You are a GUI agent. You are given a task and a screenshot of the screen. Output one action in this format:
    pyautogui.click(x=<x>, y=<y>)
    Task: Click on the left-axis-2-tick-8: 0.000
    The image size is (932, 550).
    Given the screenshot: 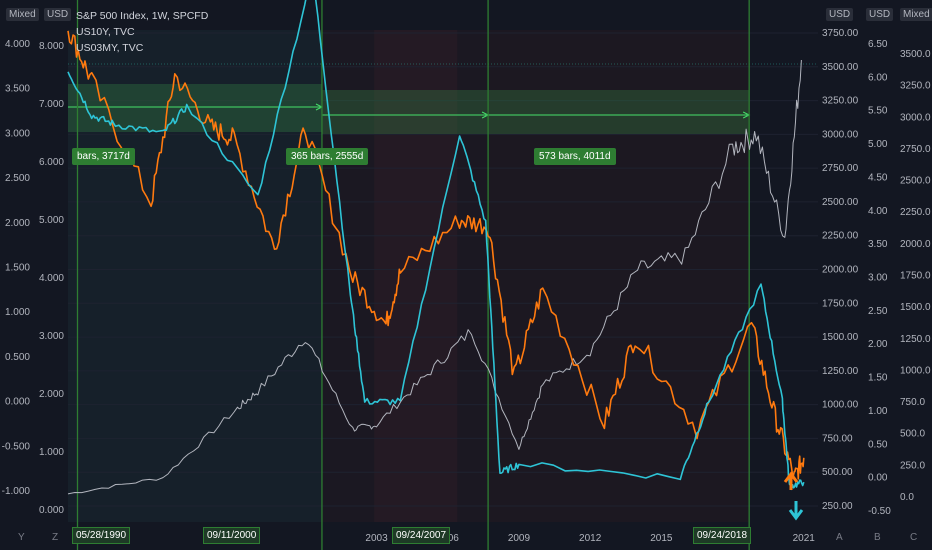 What is the action you would take?
    pyautogui.click(x=51, y=510)
    